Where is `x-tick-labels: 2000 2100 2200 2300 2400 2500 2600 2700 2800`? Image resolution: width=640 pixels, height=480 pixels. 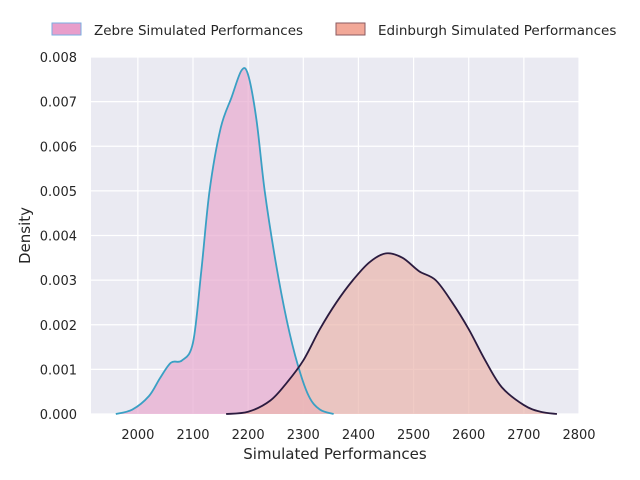
x-tick-labels: 2000 2100 2200 2300 2400 2500 2600 2700 2800 is located at coordinates (358, 435).